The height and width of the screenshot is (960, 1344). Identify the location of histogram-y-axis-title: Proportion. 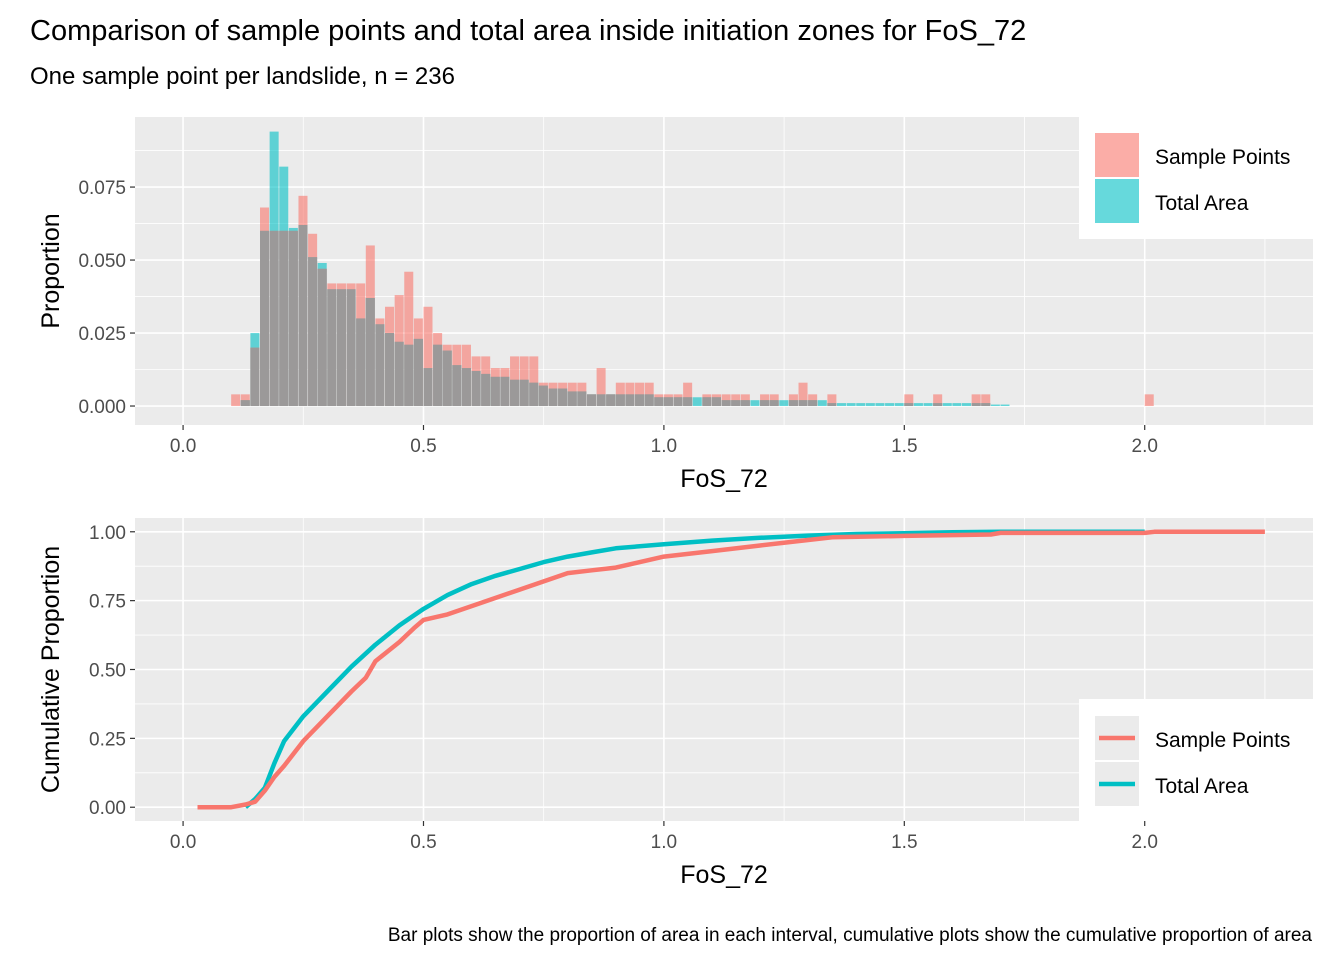
(51, 270).